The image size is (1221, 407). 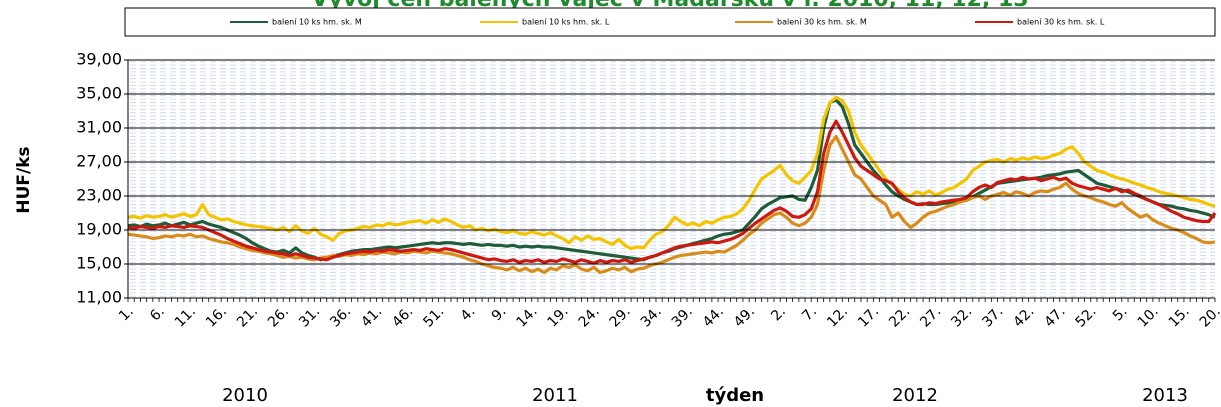 What do you see at coordinates (651, 317) in the screenshot?
I see `x-tick-label: 34.` at bounding box center [651, 317].